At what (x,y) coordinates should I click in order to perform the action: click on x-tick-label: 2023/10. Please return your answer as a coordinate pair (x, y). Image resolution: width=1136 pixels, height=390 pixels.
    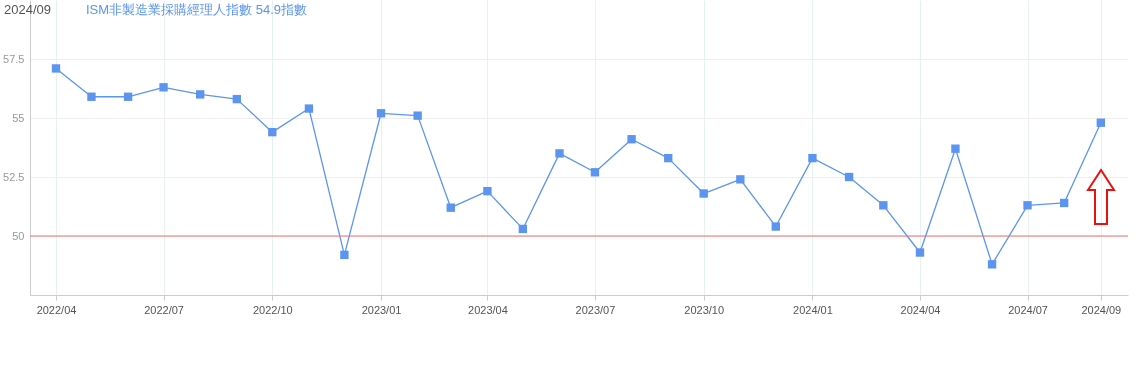
    Looking at the image, I should click on (704, 309).